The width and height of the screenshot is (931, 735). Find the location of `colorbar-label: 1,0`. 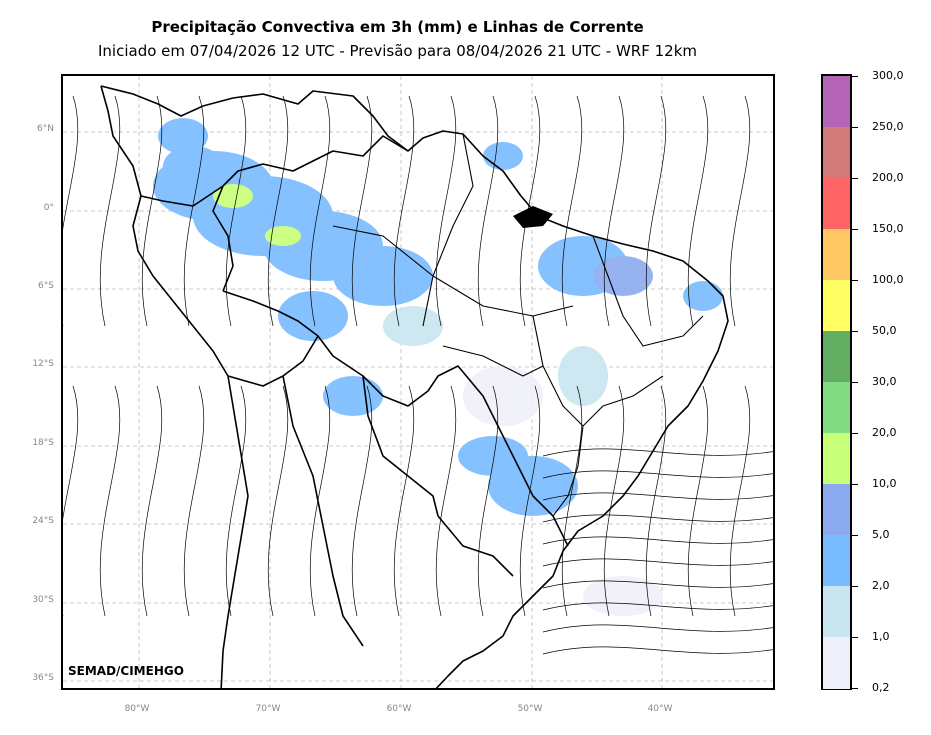

colorbar-label: 1,0 is located at coordinates (881, 636).